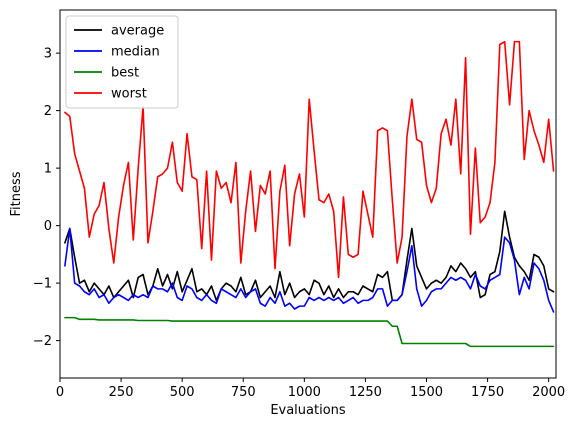  What do you see at coordinates (309, 332) in the screenshot?
I see `series-line-best` at bounding box center [309, 332].